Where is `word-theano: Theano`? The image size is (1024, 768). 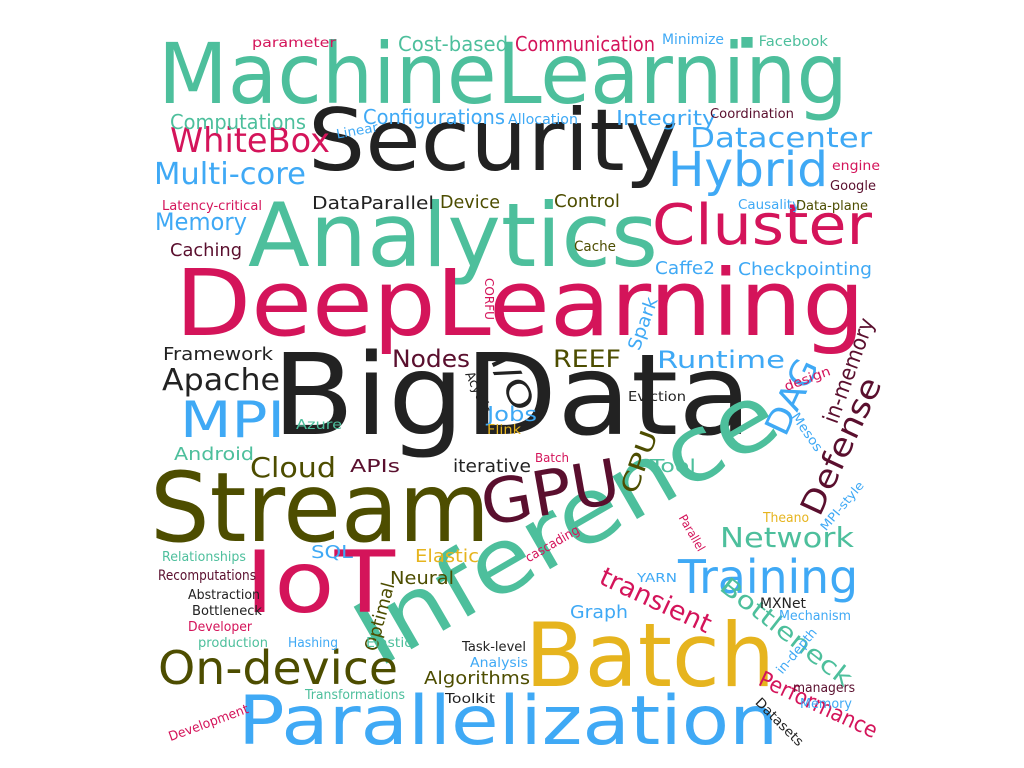
word-theano: Theano is located at coordinates (786, 518).